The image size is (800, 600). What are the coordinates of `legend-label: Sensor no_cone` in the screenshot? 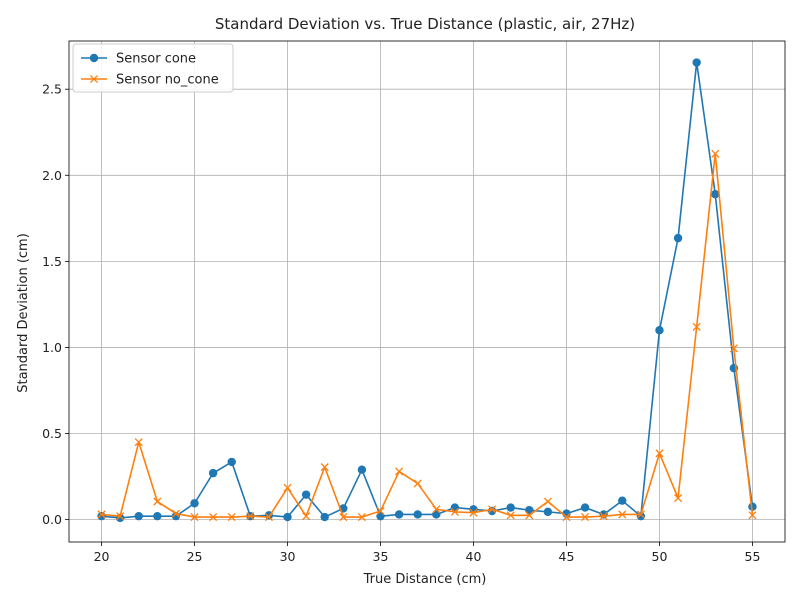 It's located at (167, 80).